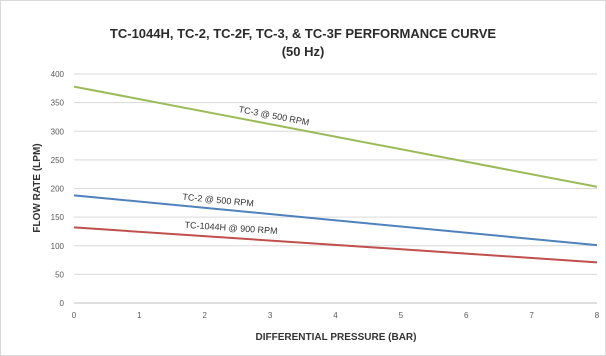 Image resolution: width=606 pixels, height=356 pixels. Describe the element at coordinates (59, 274) in the screenshot. I see `y-tick-label: 50` at that location.